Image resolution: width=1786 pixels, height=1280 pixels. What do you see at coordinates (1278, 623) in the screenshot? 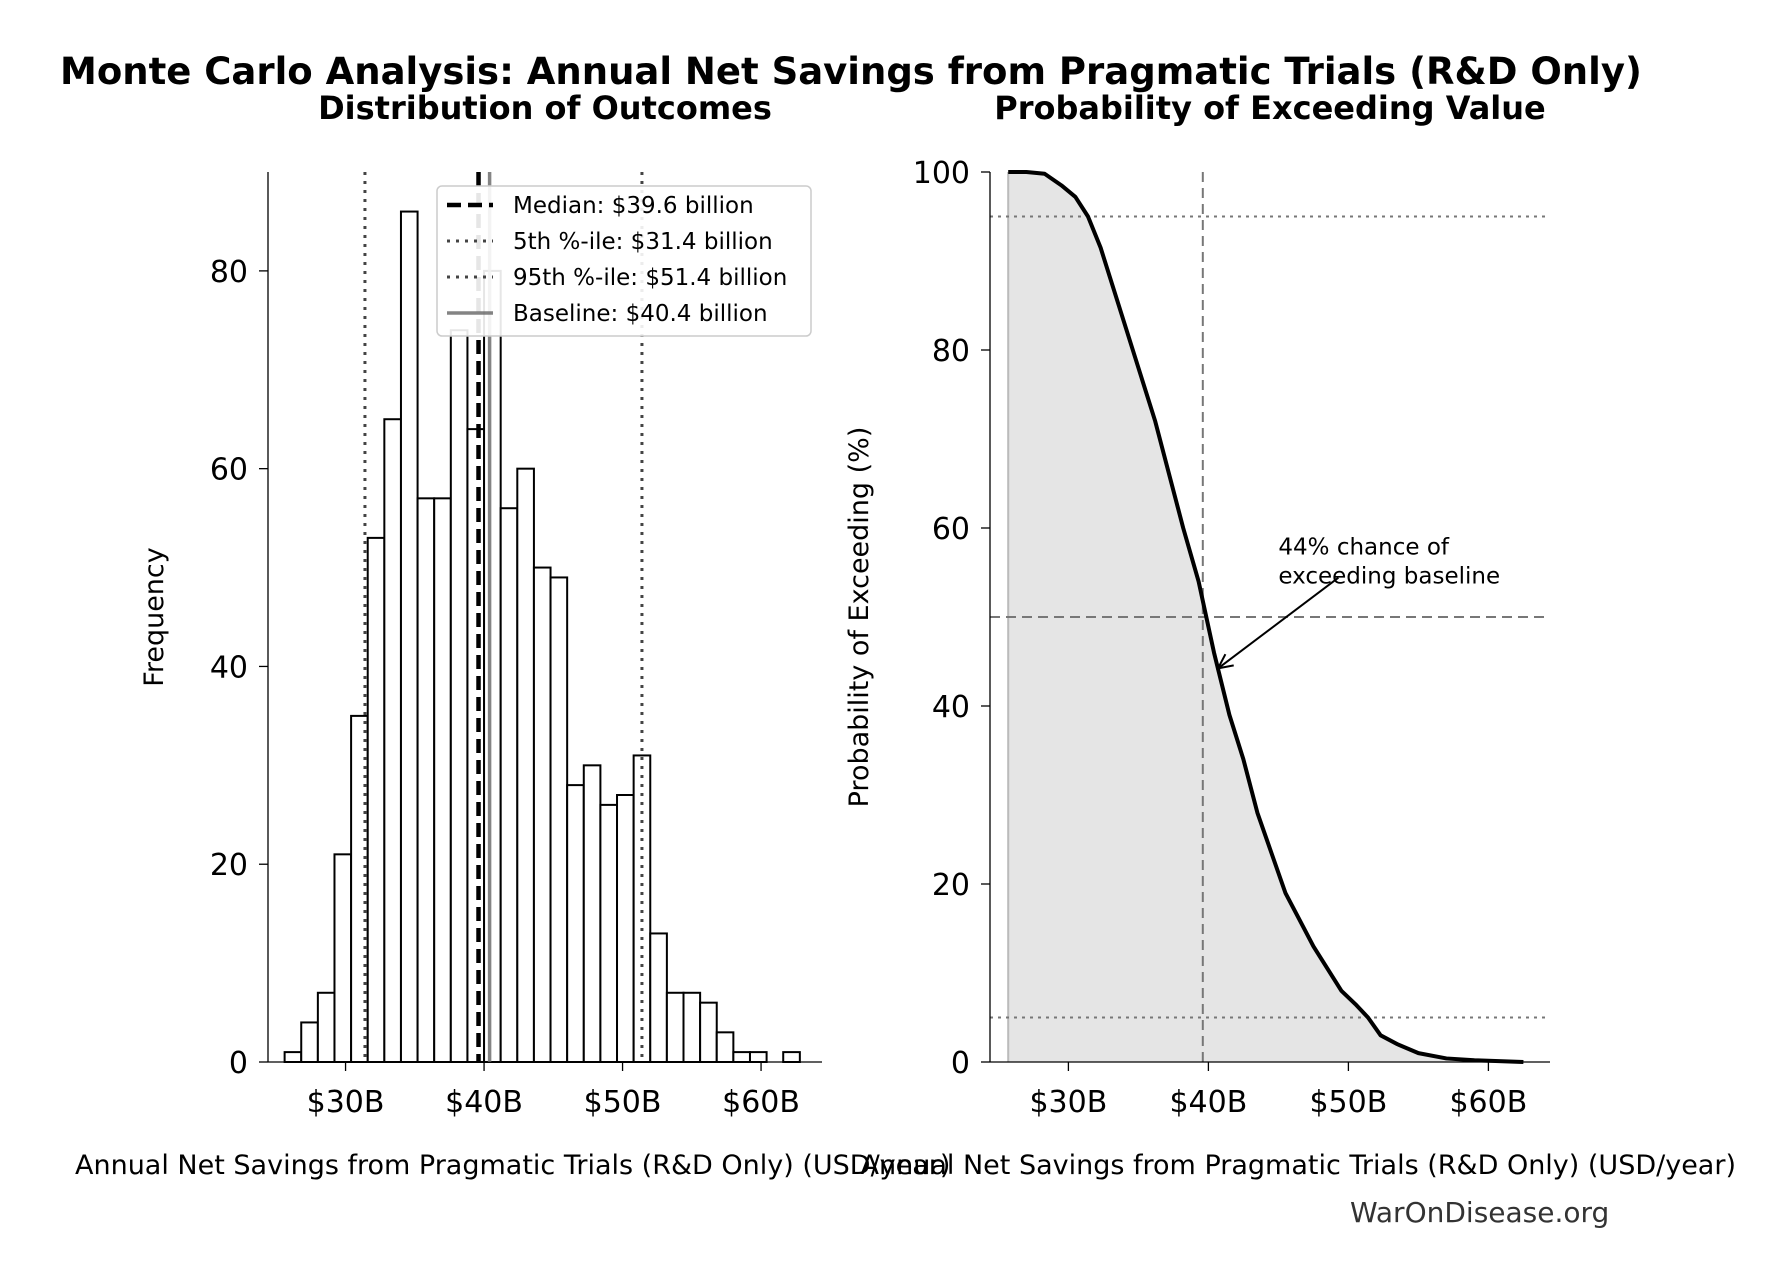
I see `annotation-arrow` at bounding box center [1278, 623].